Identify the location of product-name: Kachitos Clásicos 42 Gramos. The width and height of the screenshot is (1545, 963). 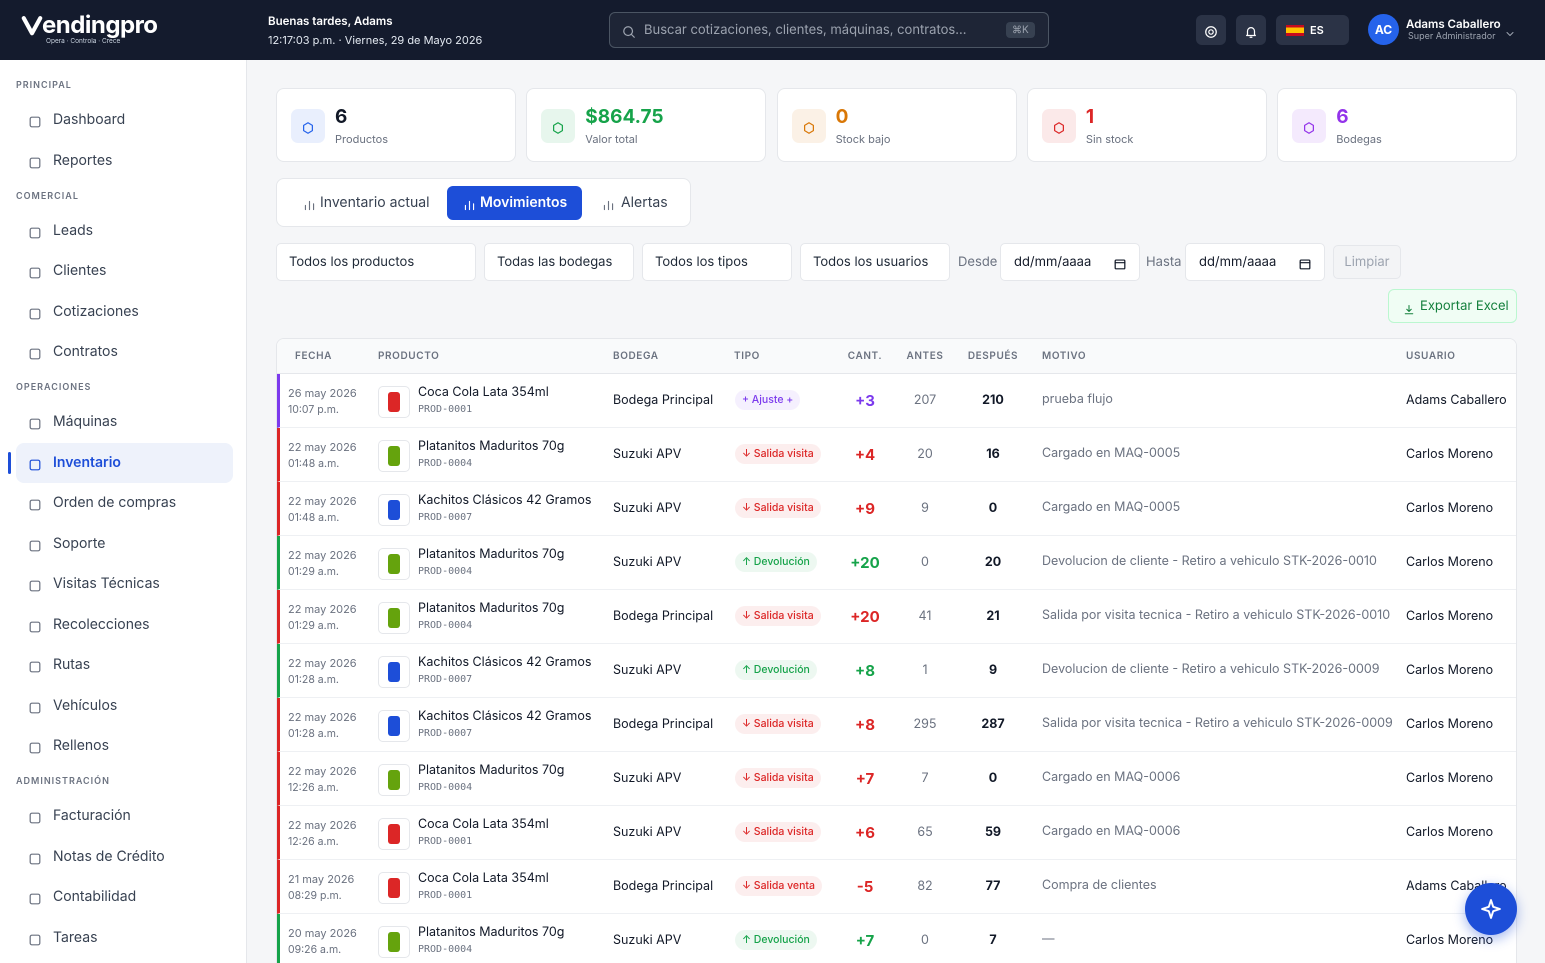
(505, 500).